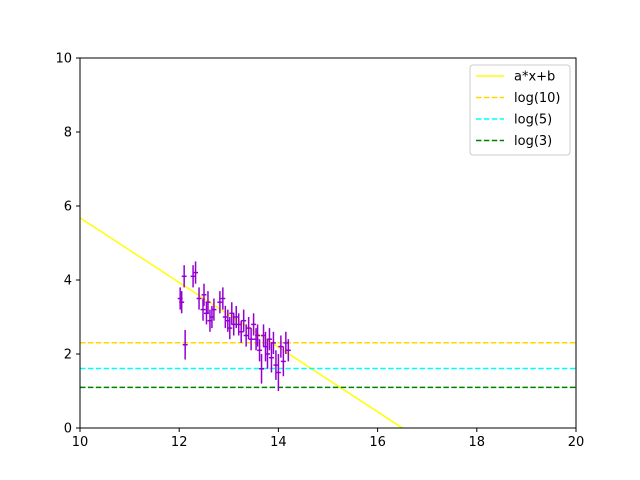  I want to click on x-tick-label: 10, so click(80, 442).